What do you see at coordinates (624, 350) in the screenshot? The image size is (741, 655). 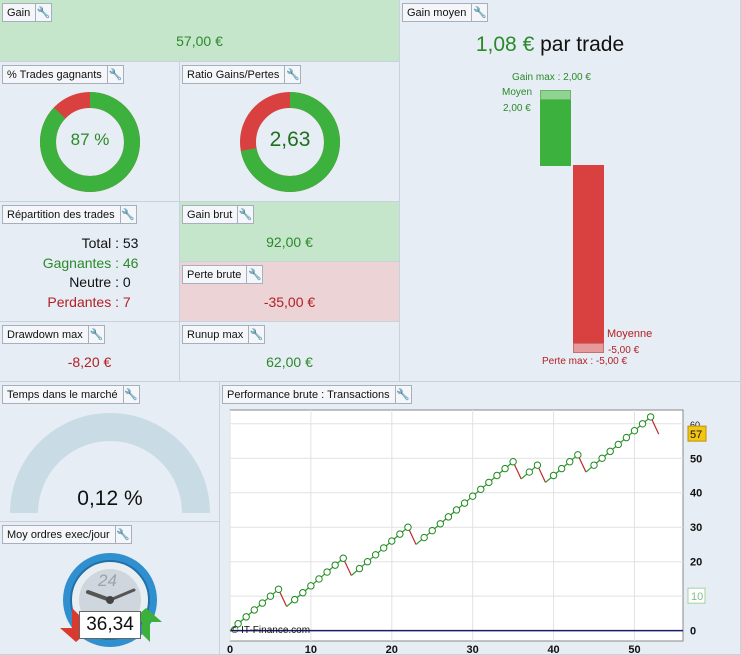 I see `moyenne-value: -5,00 €` at bounding box center [624, 350].